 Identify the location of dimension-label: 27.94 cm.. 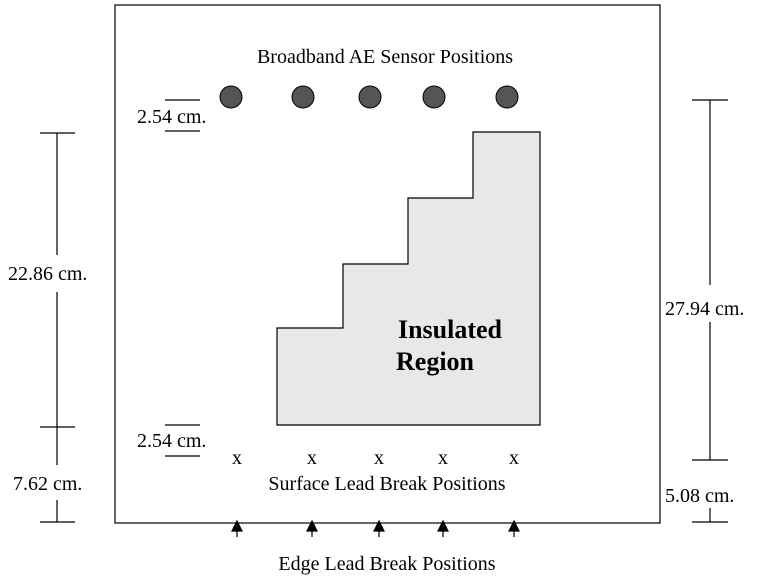
(704, 309).